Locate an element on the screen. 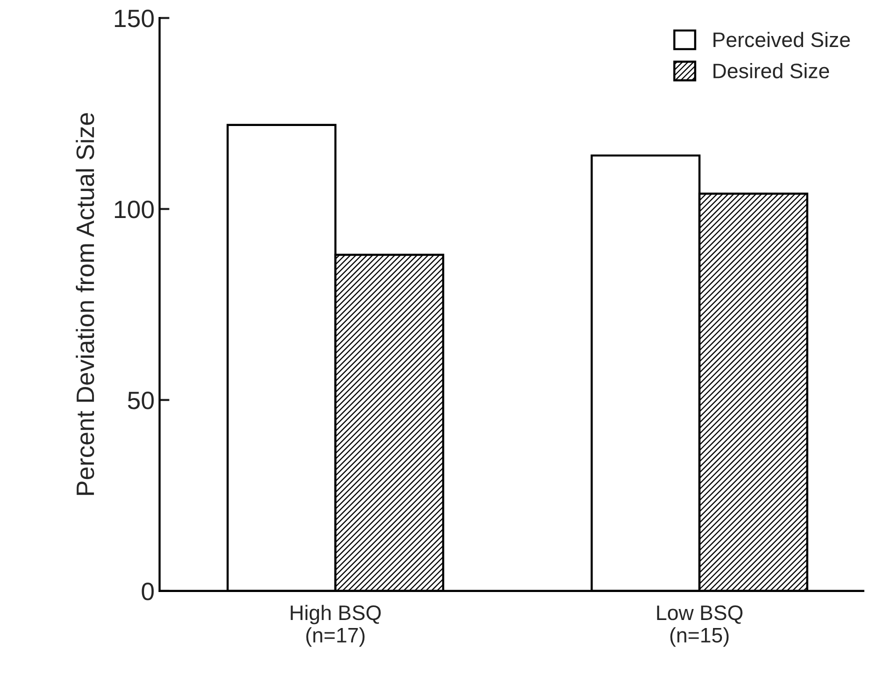  y-tick-label: 150 is located at coordinates (134, 19).